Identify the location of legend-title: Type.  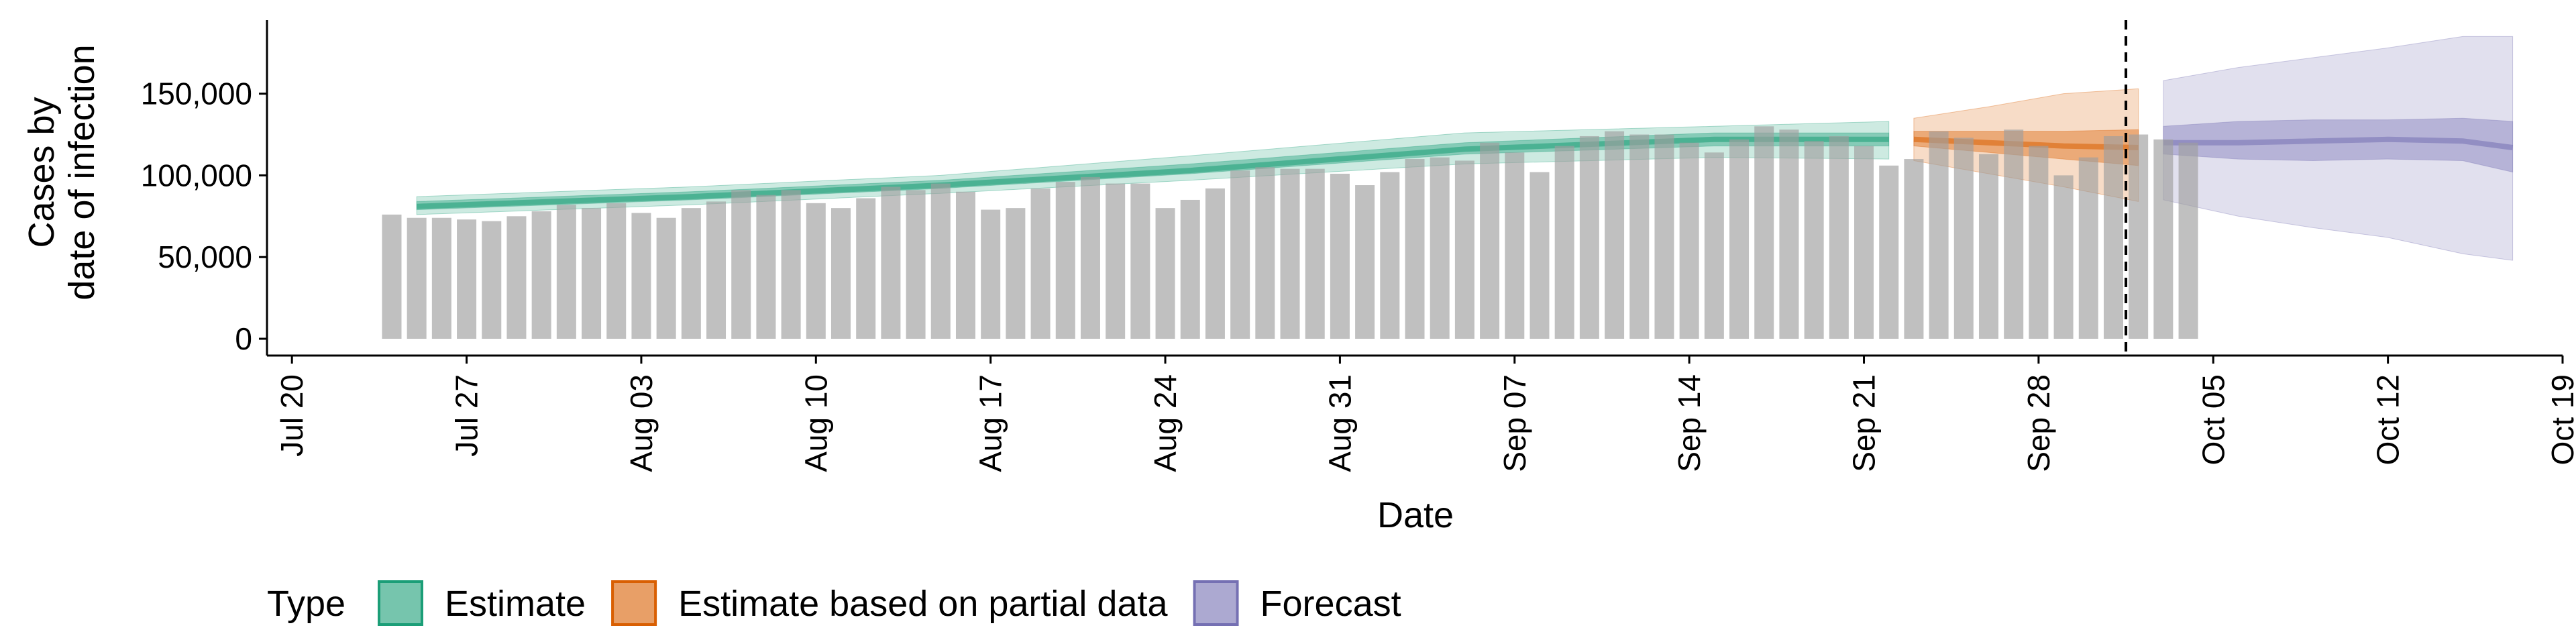
(306, 604).